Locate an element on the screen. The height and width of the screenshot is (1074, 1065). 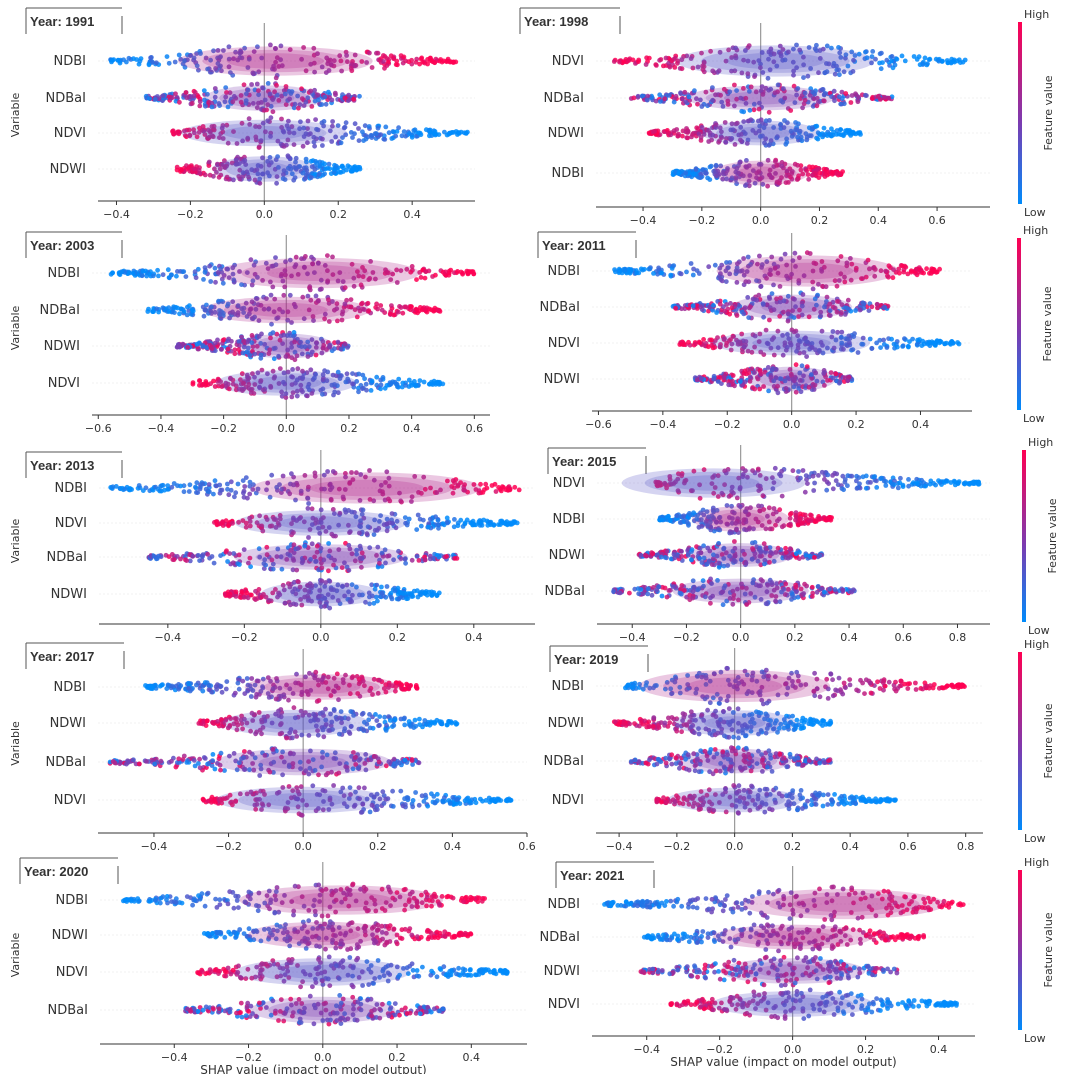
x-tick-label: 0.2 is located at coordinates (338, 214).